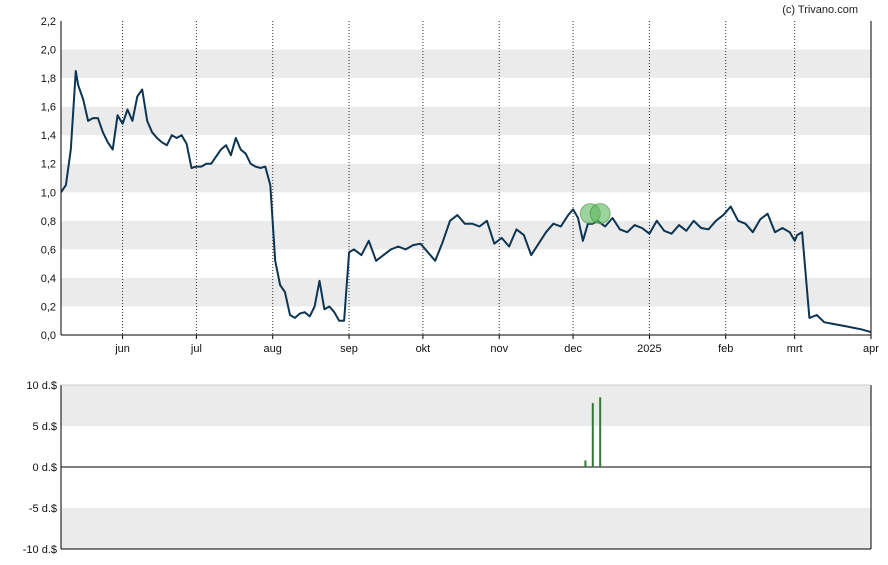 The width and height of the screenshot is (888, 565). Describe the element at coordinates (48, 279) in the screenshot. I see `price-y-tick-label: 0,4` at that location.